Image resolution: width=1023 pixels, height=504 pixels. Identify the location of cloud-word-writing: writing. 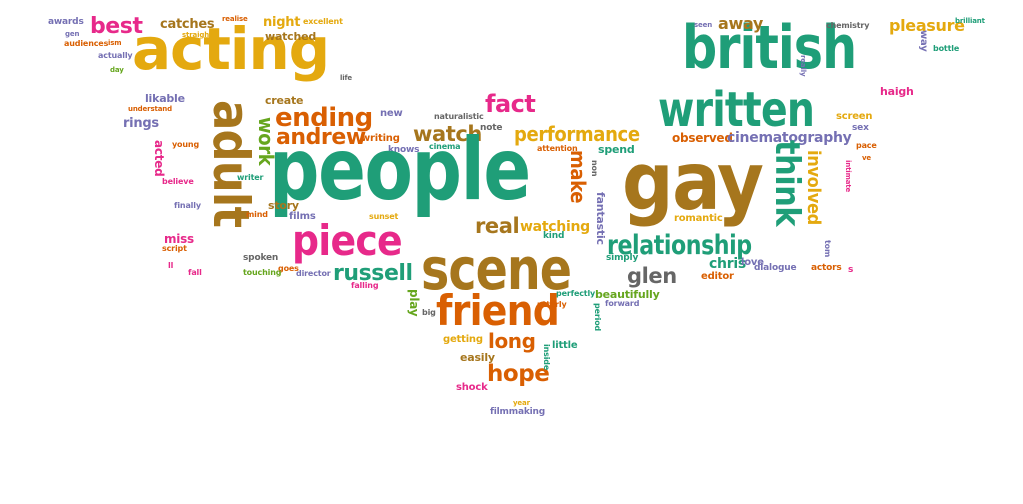
(380, 138).